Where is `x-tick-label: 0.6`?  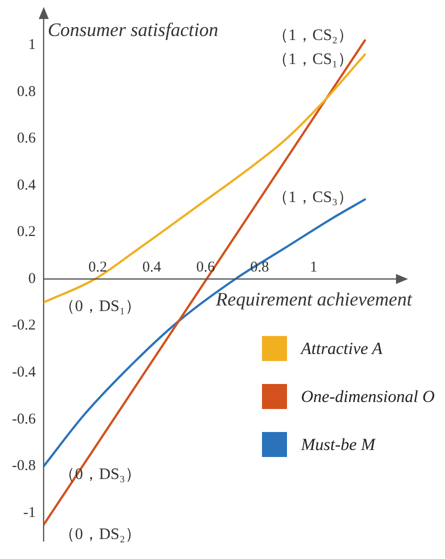 x-tick-label: 0.6 is located at coordinates (206, 267).